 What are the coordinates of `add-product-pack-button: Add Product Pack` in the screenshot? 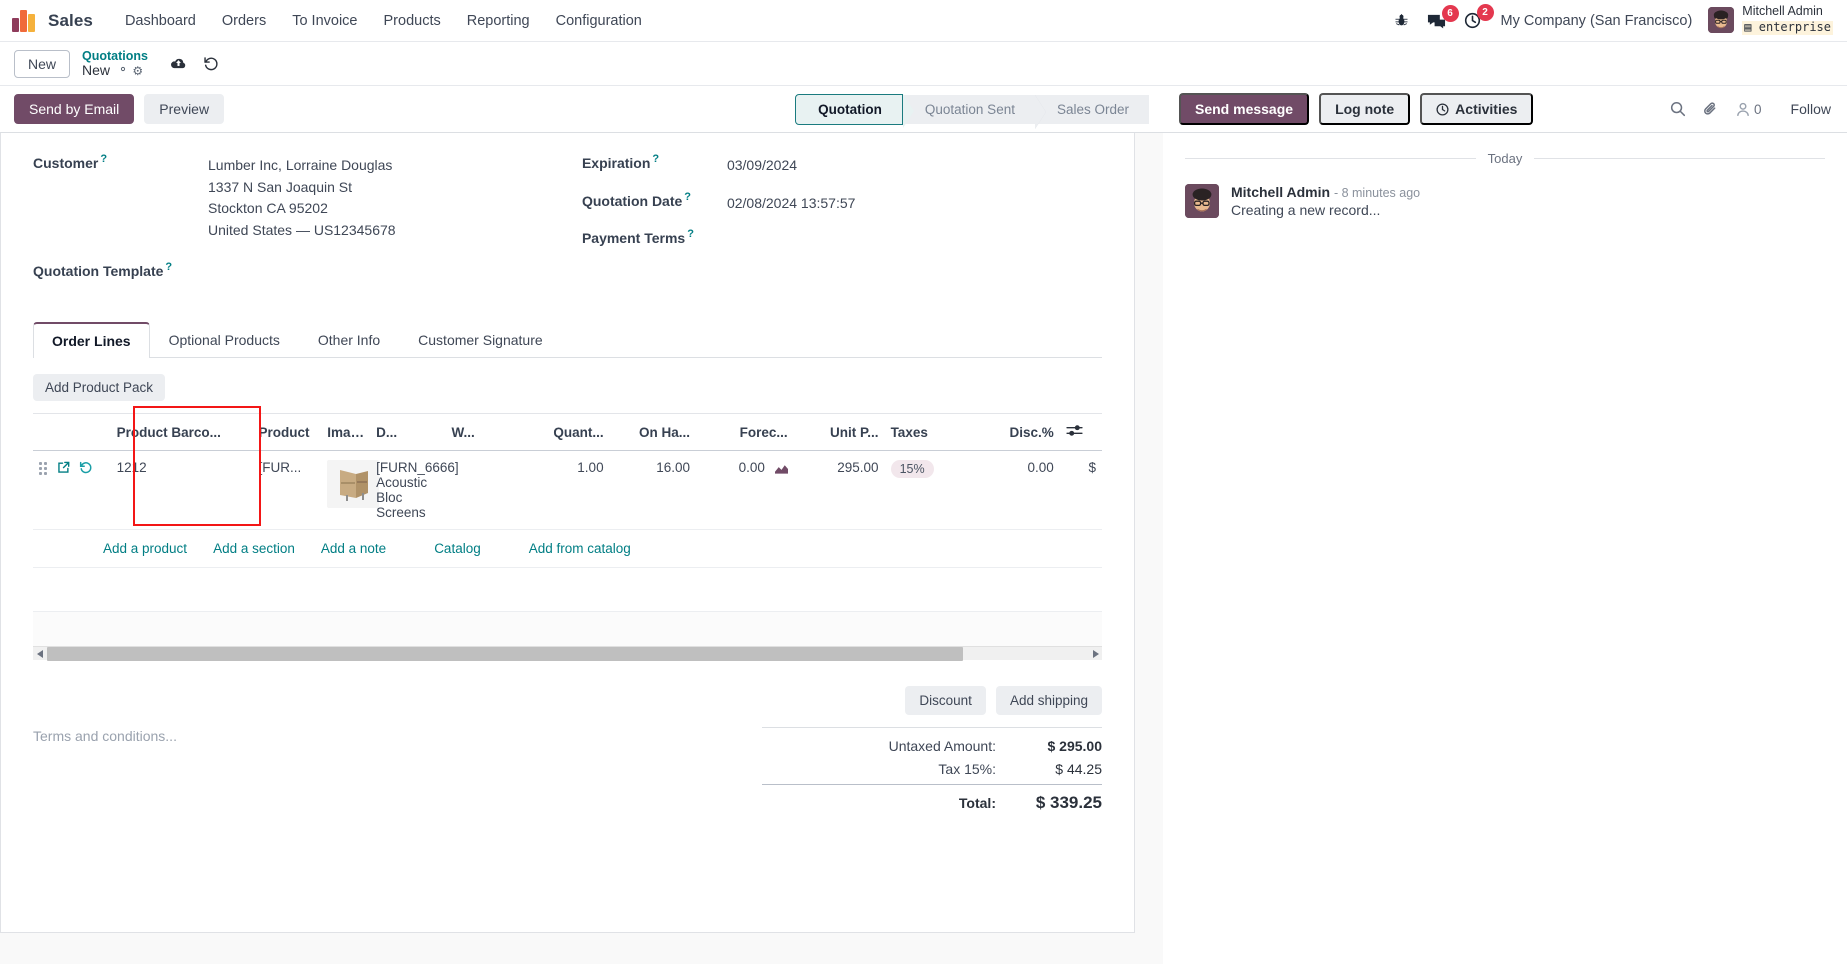 It's located at (99, 387).